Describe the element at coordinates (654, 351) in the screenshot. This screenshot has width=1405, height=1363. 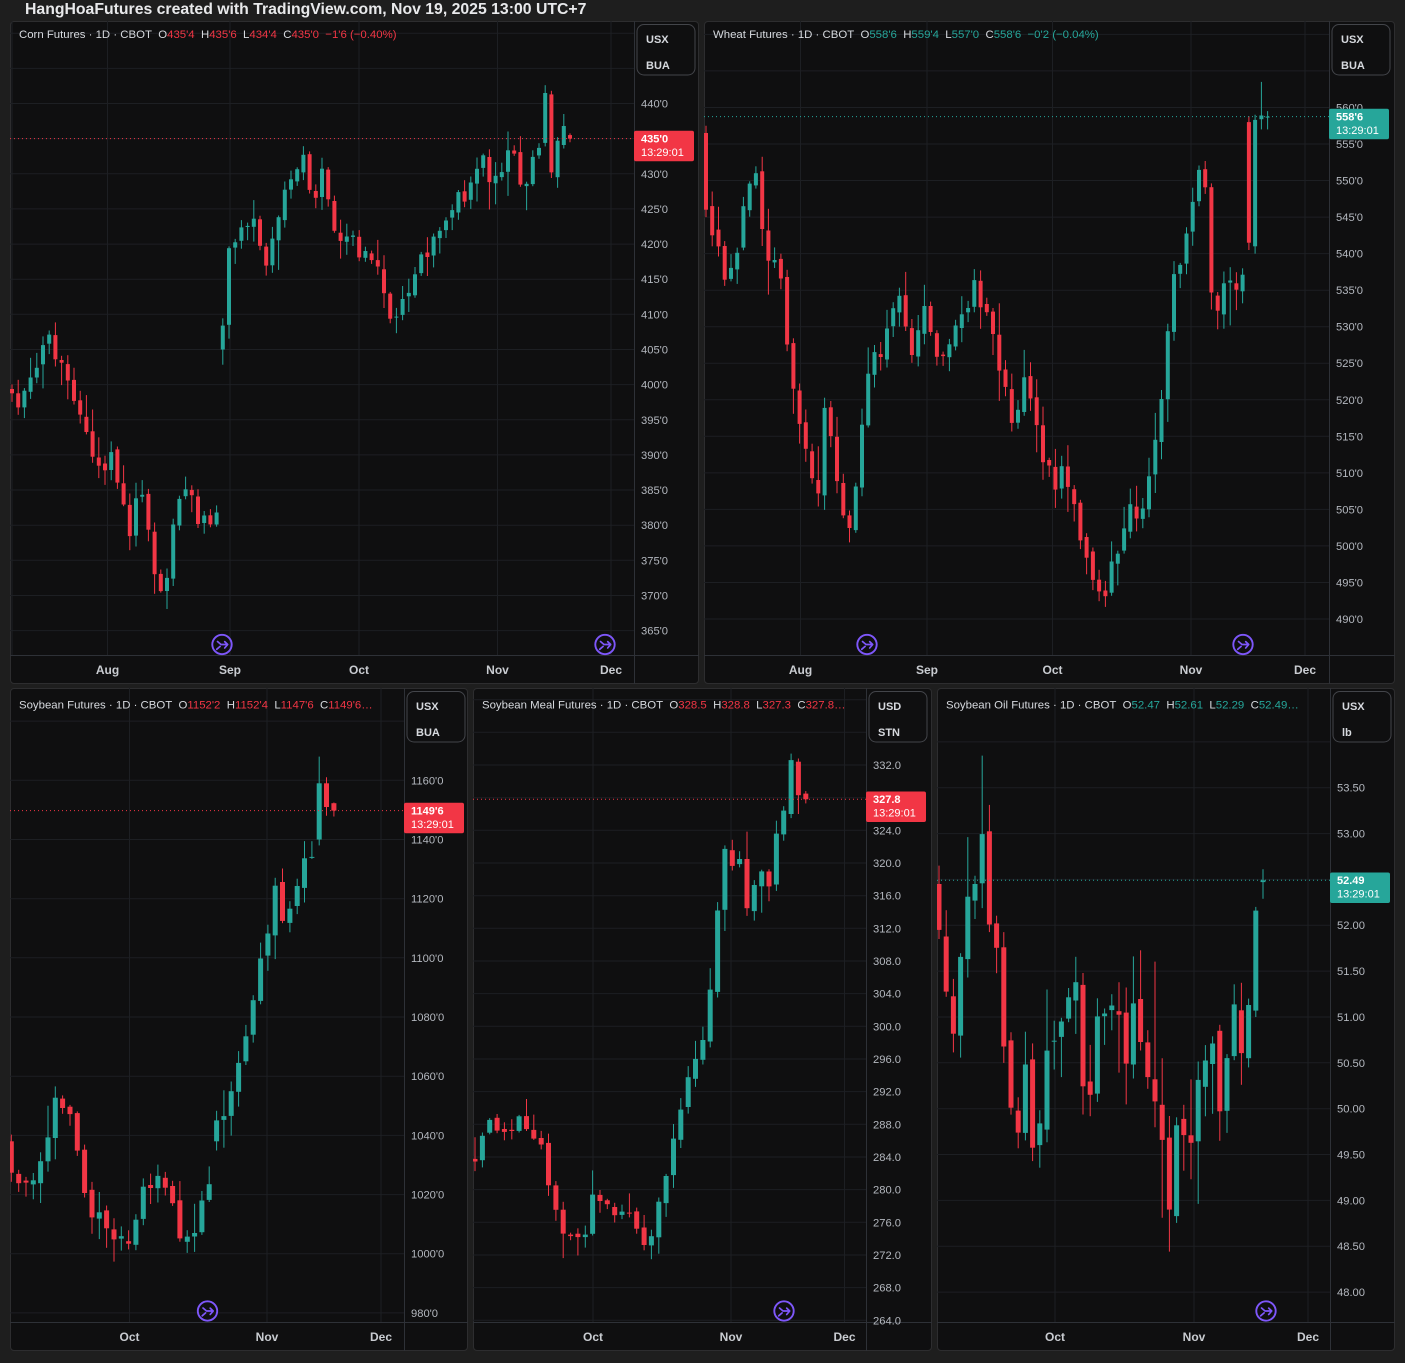
I see `svg-text: 405'0` at that location.